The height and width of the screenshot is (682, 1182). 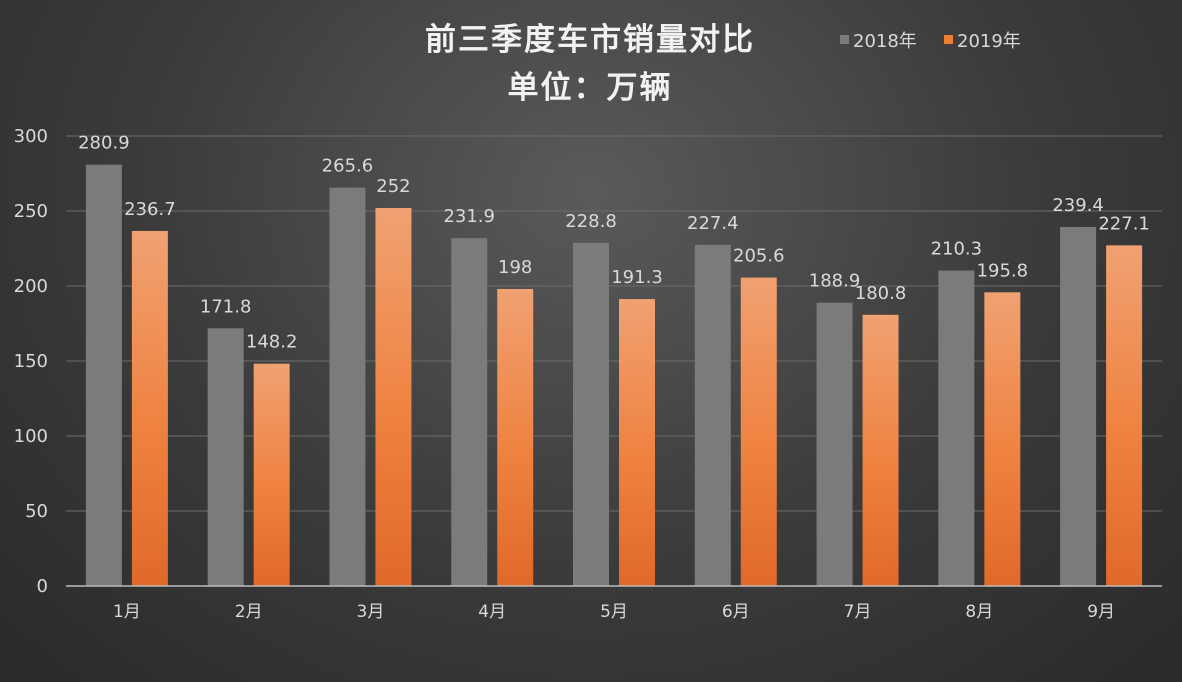 What do you see at coordinates (36, 511) in the screenshot?
I see `y-tick-label: 50` at bounding box center [36, 511].